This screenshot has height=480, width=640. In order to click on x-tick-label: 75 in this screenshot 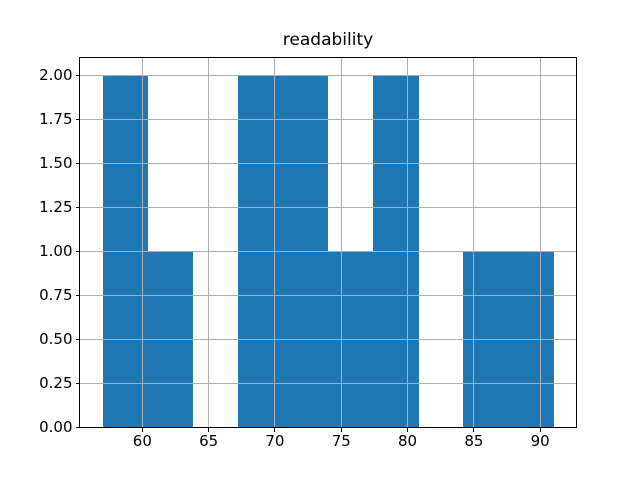, I will do `click(341, 441)`.